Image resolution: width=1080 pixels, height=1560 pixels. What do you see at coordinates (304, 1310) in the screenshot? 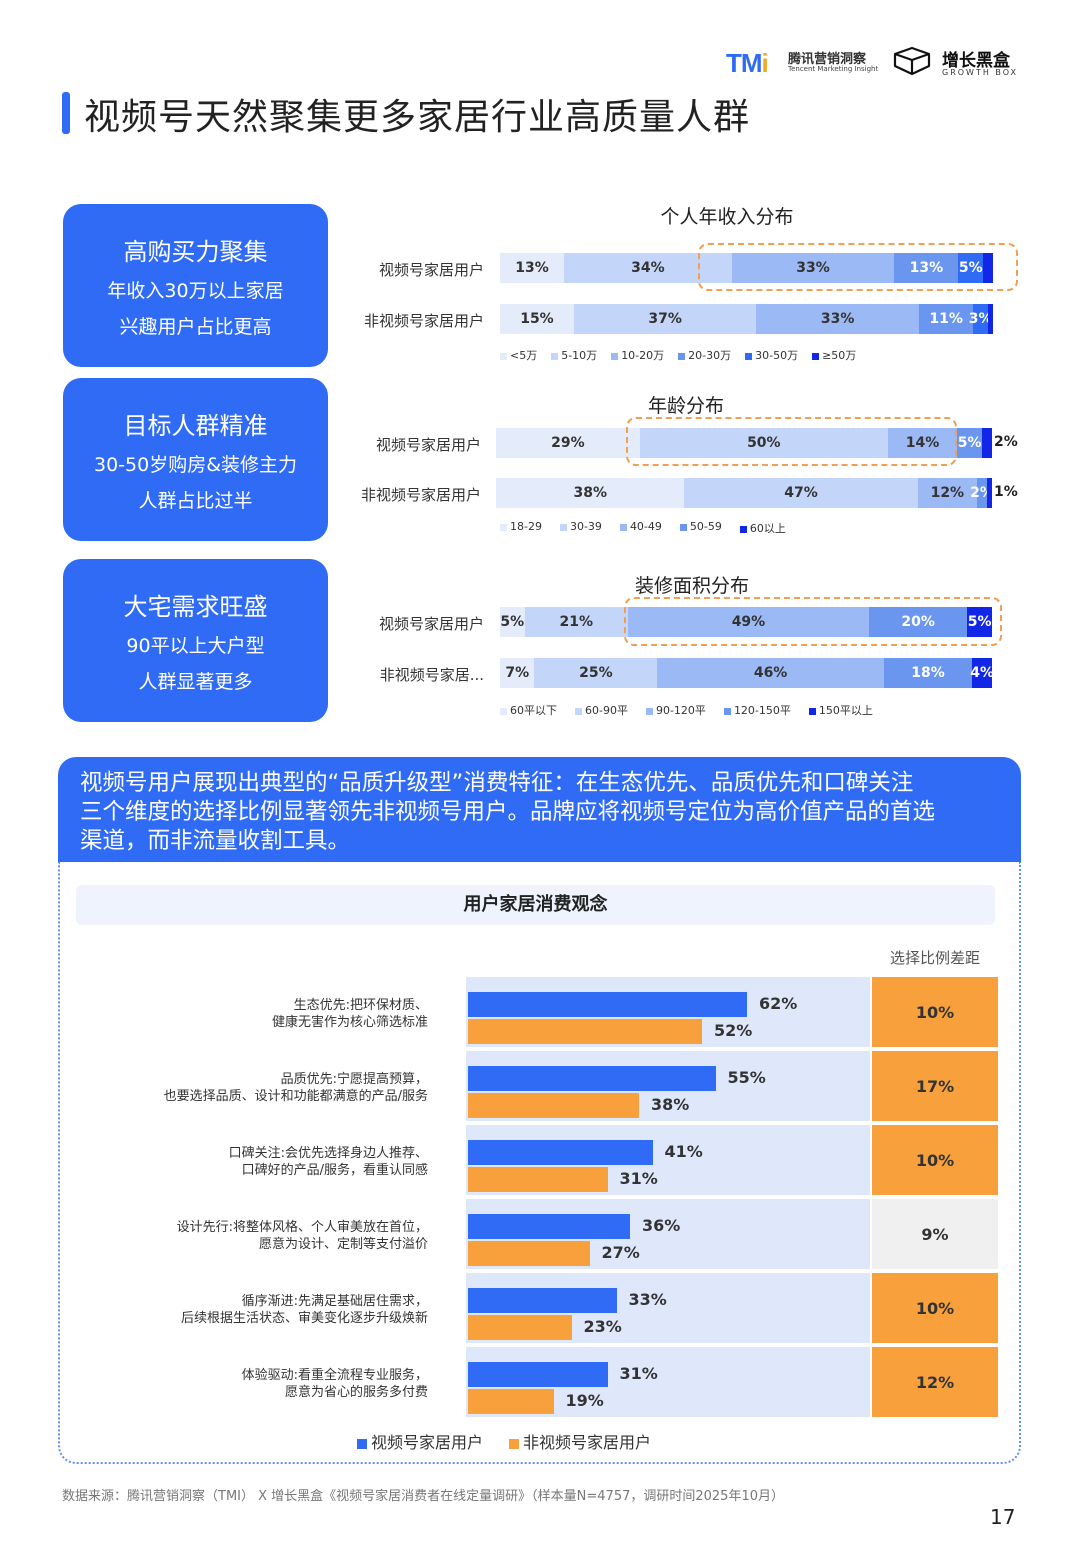
I see `category-label: 循序渐进:先满足基础居住需求， 后续根据生活状态、审美变化逐步升级焕新` at bounding box center [304, 1310].